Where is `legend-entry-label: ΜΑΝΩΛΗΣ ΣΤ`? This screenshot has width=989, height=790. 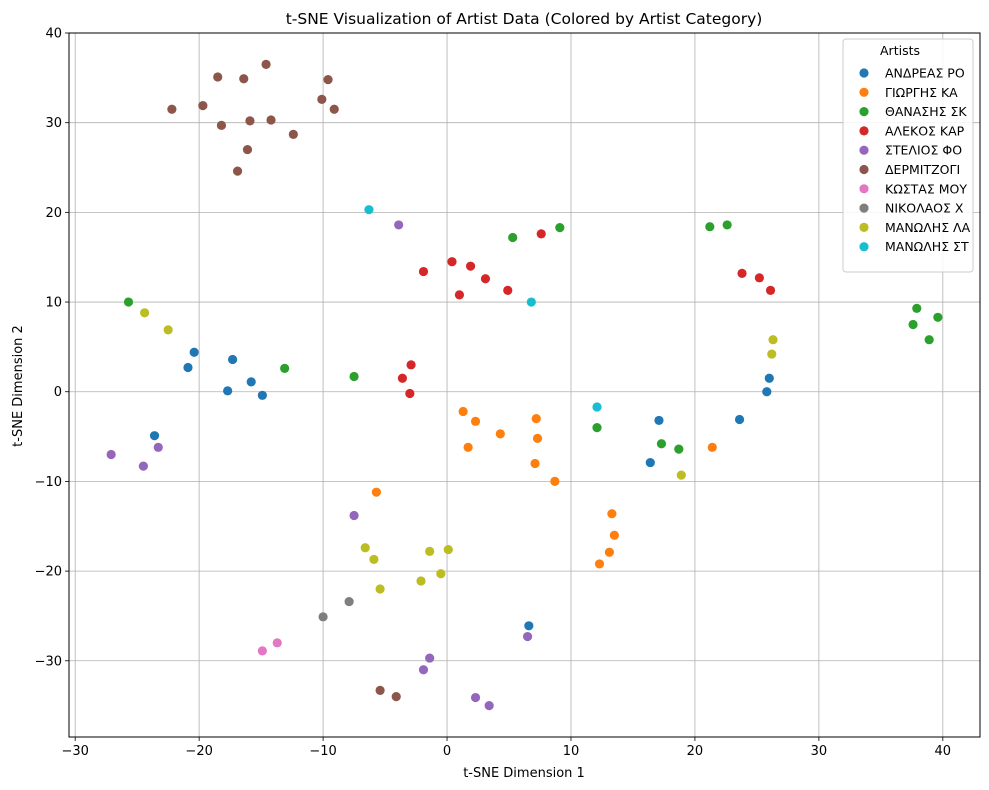 legend-entry-label: ΜΑΝΩΛΗΣ ΣΤ is located at coordinates (927, 246).